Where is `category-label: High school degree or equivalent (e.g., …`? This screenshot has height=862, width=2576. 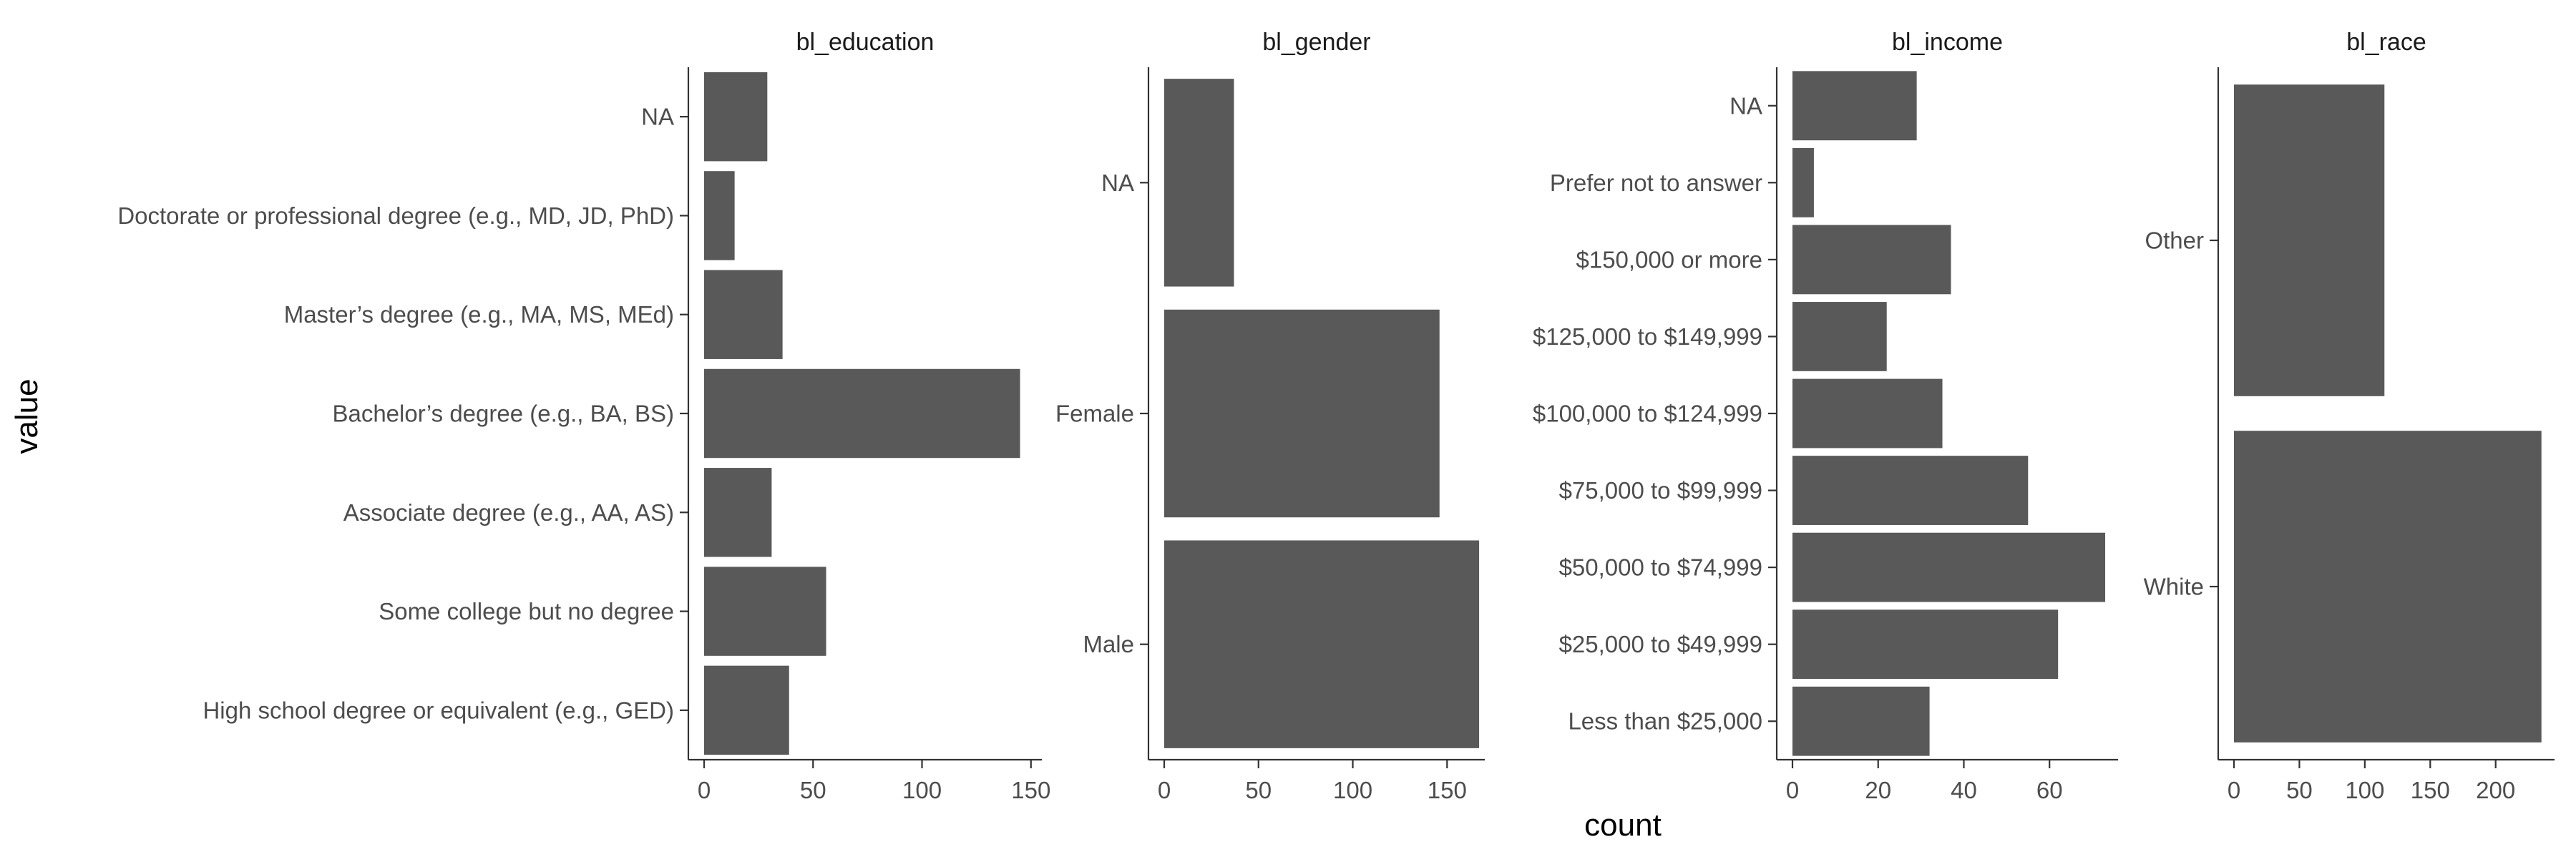 category-label: High school degree or equivalent (e.g., … is located at coordinates (438, 710).